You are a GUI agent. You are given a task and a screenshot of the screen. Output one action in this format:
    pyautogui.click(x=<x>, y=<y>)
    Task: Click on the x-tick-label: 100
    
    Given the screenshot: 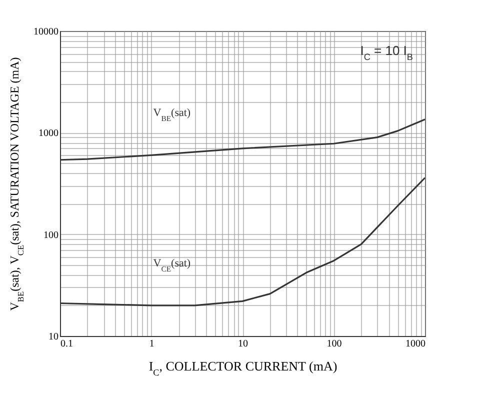 What is the action you would take?
    pyautogui.click(x=334, y=344)
    